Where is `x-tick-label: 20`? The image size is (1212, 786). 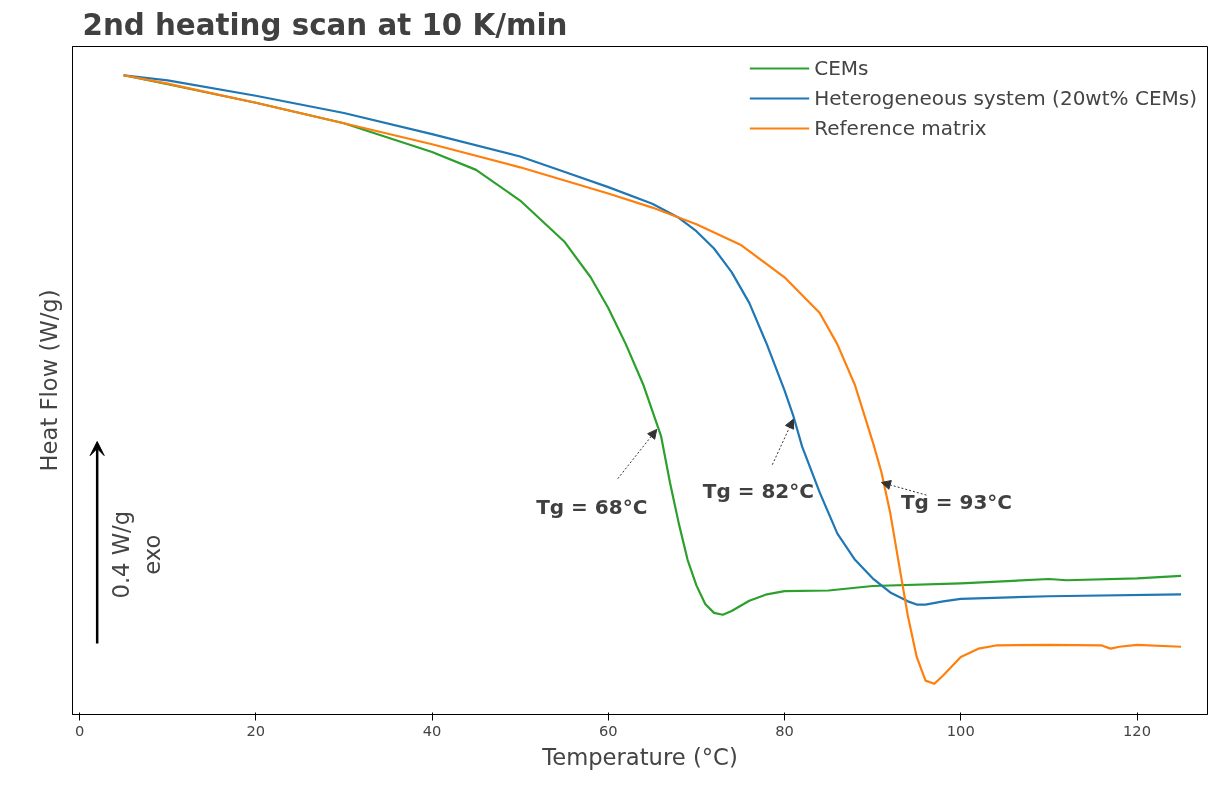
x-tick-label: 20 is located at coordinates (256, 730).